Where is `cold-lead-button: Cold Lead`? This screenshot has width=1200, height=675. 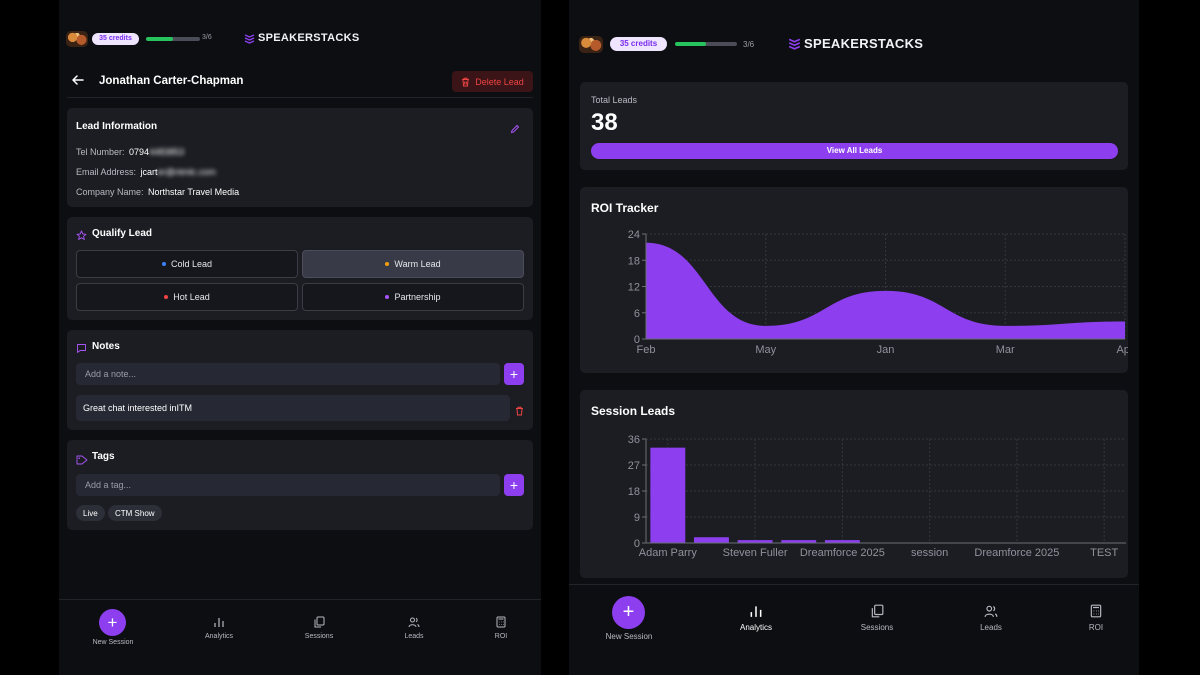 cold-lead-button: Cold Lead is located at coordinates (187, 264).